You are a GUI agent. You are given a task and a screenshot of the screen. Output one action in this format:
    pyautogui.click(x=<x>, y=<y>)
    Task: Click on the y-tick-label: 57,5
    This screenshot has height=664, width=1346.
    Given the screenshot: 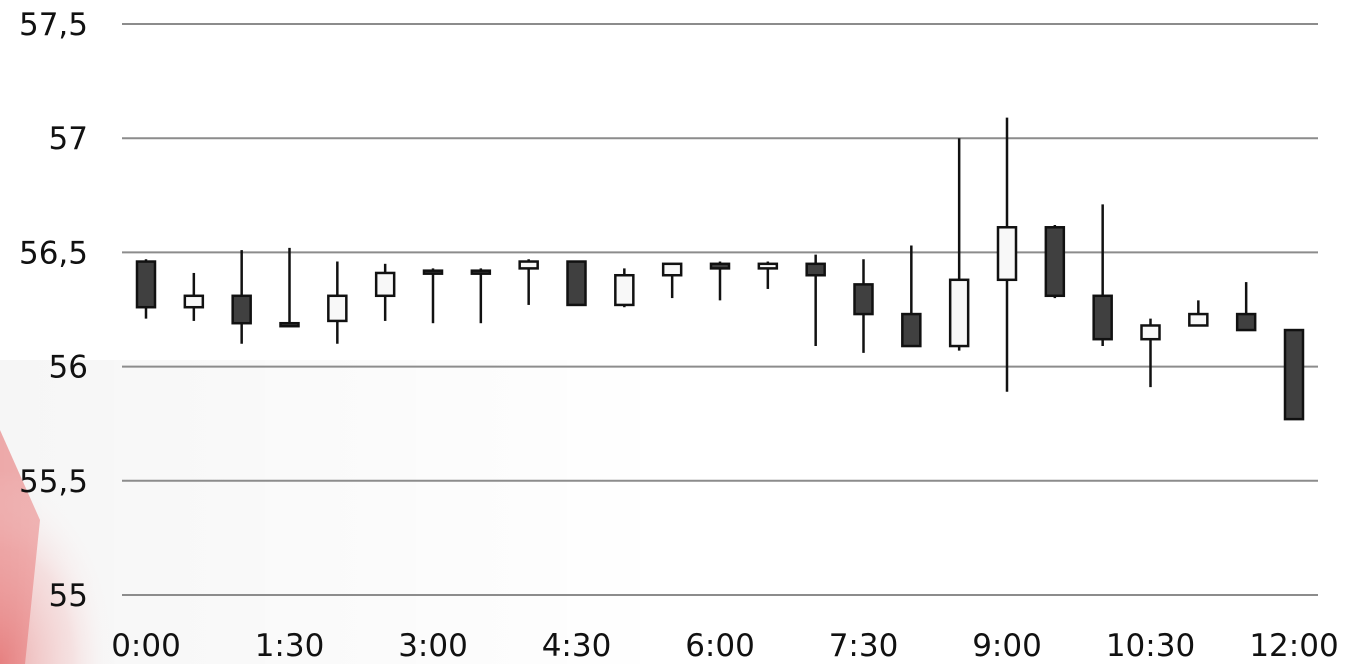 What is the action you would take?
    pyautogui.click(x=53, y=25)
    